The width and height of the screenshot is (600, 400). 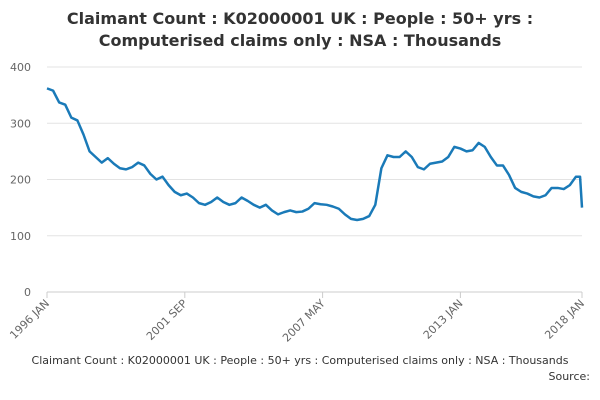 I want to click on x-tick-label: 1996 JAN, so click(x=29, y=319).